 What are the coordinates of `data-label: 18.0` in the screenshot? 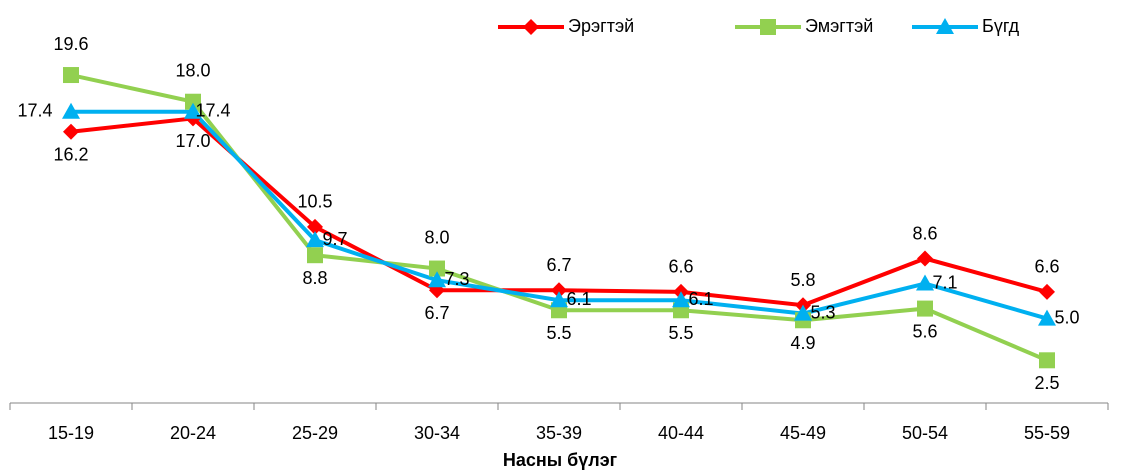 It's located at (192, 70).